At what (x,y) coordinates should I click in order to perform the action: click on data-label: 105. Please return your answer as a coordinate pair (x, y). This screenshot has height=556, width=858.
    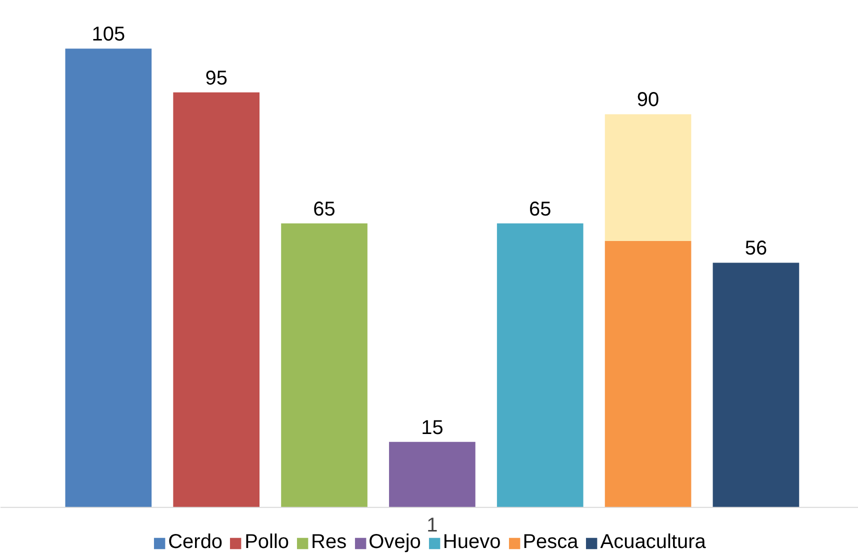
    Looking at the image, I should click on (109, 35).